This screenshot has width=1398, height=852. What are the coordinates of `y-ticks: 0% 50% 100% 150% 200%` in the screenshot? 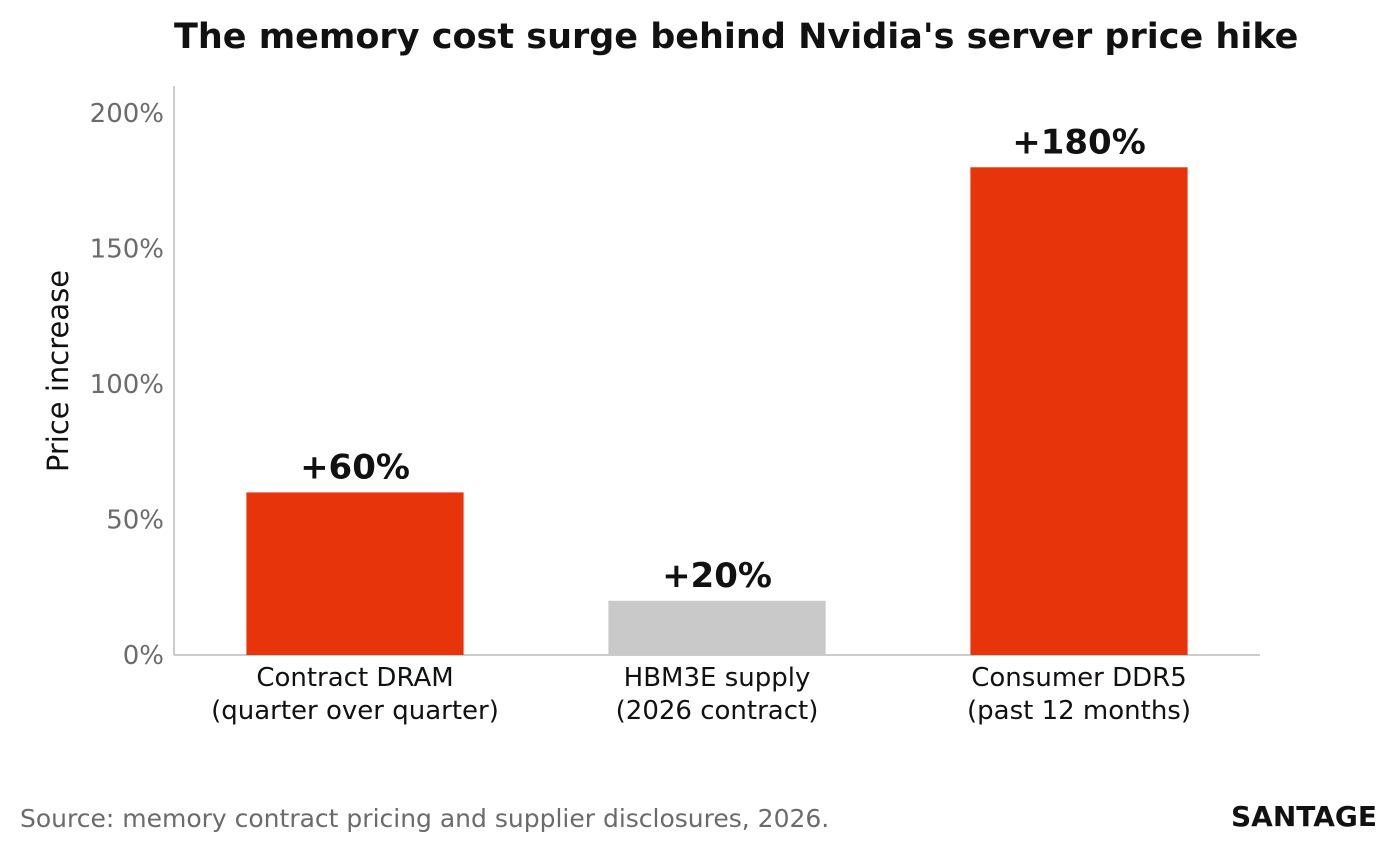 It's located at (127, 385).